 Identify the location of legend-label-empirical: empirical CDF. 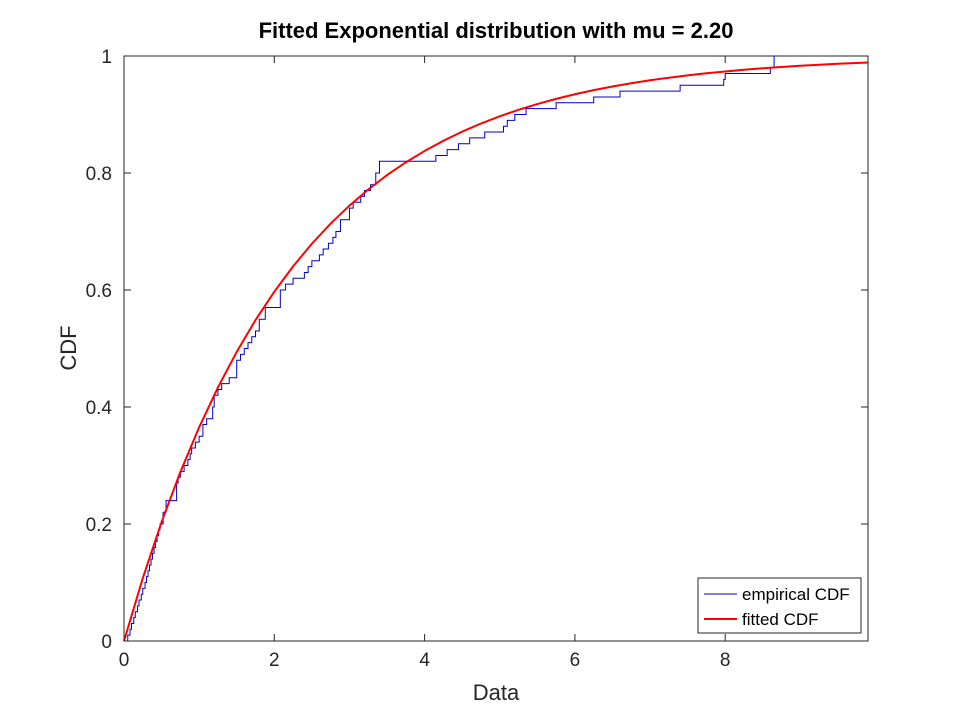
(796, 594).